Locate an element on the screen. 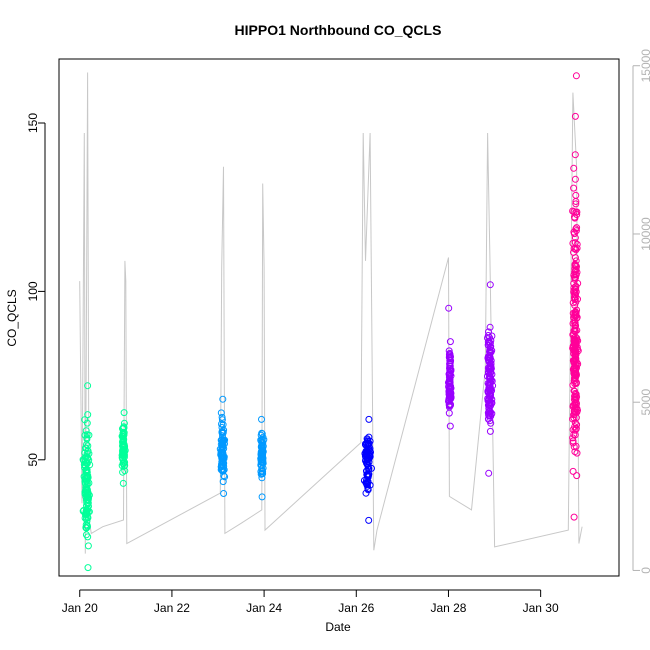 This screenshot has height=650, width=650. y2-tick-label: 5000 is located at coordinates (644, 402).